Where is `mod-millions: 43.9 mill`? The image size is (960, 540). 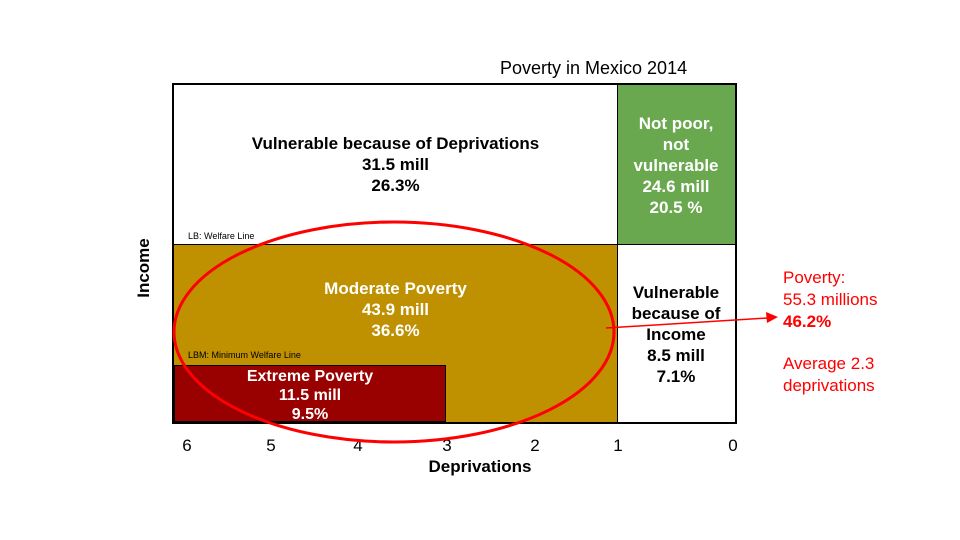
mod-millions: 43.9 mill is located at coordinates (395, 309).